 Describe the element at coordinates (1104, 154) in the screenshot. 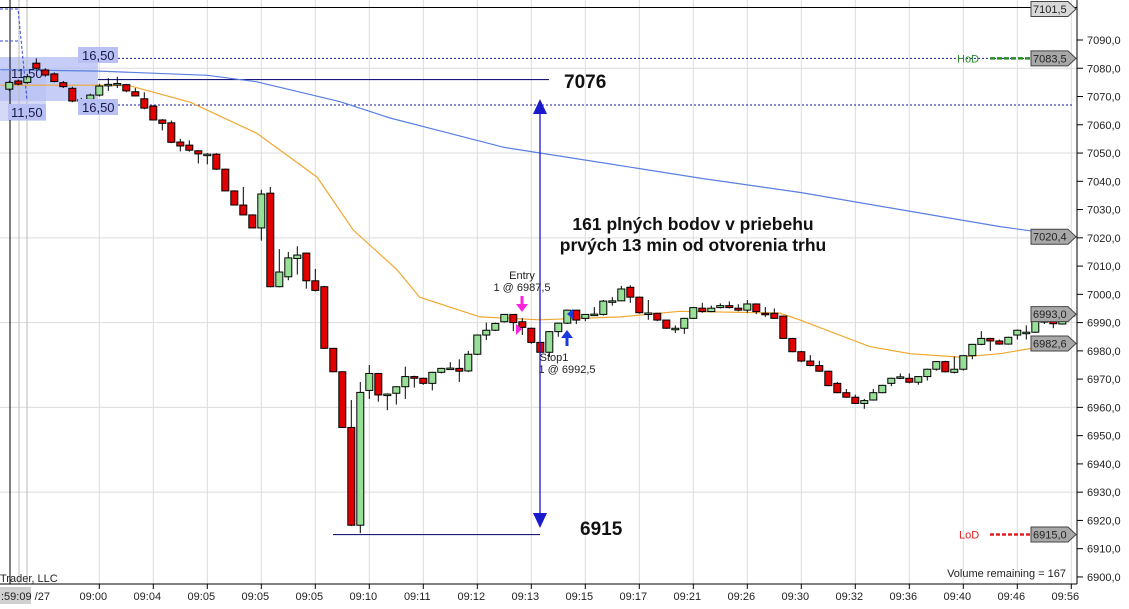

I see `y-tick-label: 7050,0` at that location.